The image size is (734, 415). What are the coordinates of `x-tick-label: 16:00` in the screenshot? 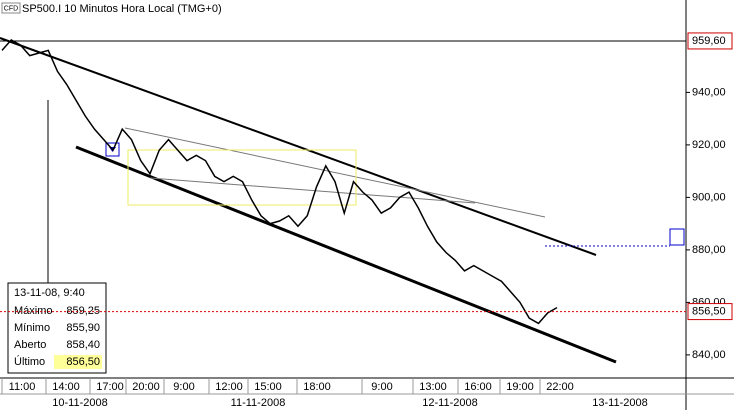 It's located at (478, 387).